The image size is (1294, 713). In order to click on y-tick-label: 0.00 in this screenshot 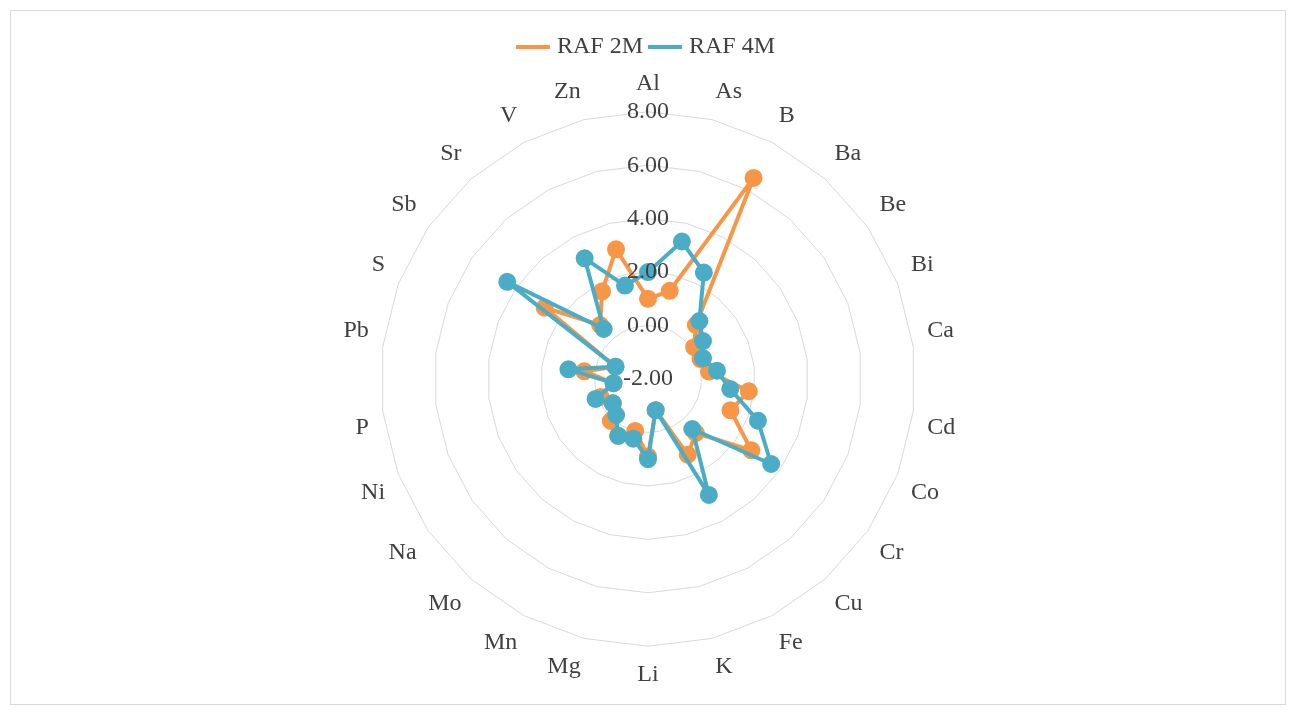, I will do `click(648, 323)`.